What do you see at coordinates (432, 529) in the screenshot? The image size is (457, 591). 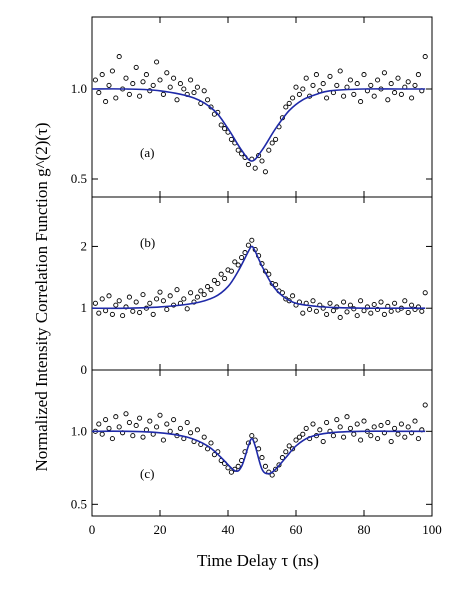 I see `x-tick-label: 100` at bounding box center [432, 529].